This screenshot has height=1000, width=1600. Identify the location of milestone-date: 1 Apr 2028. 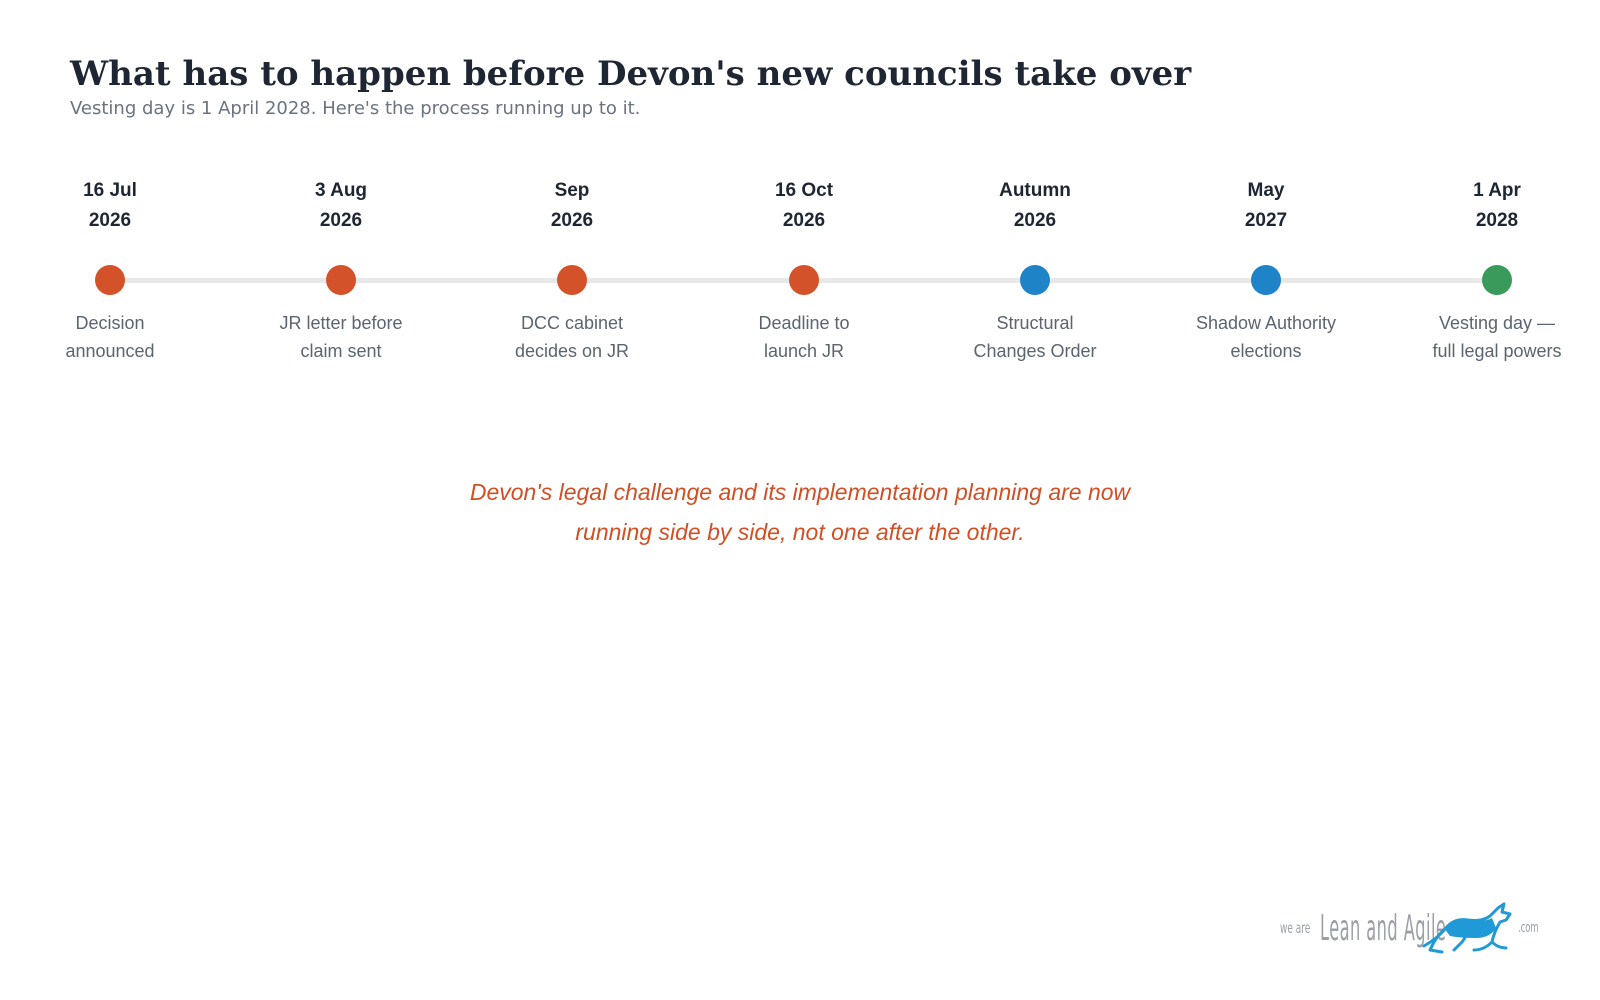
(1497, 205).